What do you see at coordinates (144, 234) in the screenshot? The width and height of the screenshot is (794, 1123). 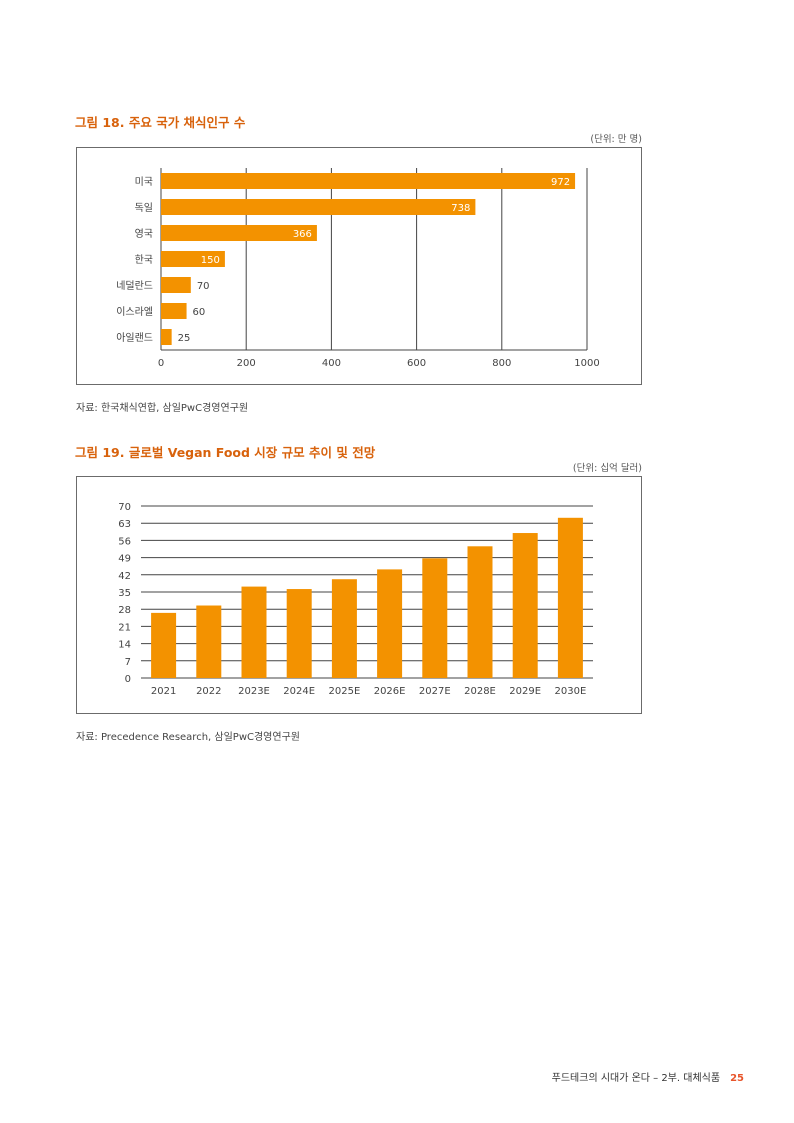 I see `y-category-label: 영국` at bounding box center [144, 234].